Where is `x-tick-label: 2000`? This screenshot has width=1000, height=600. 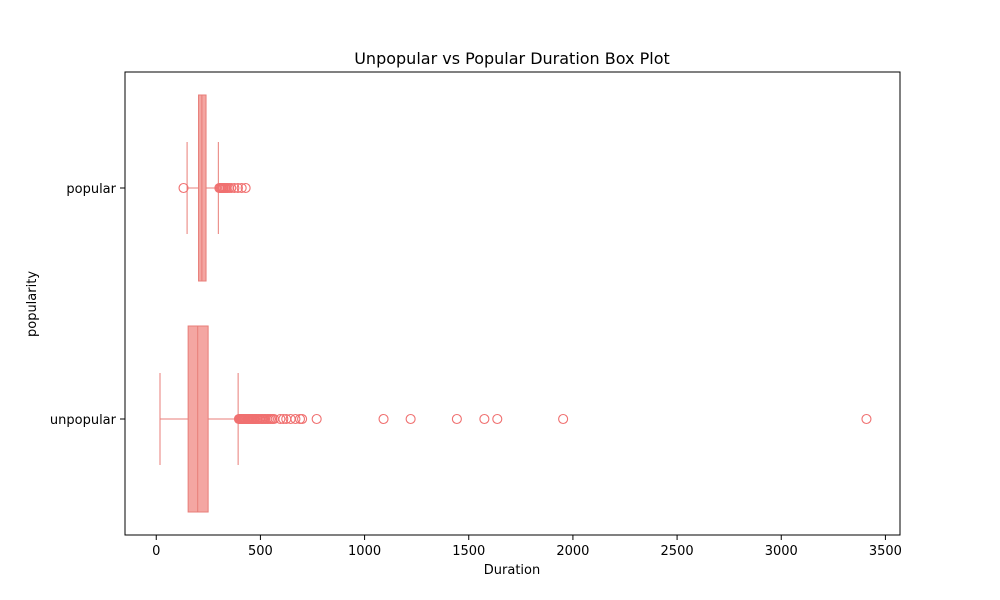
x-tick-label: 2000 is located at coordinates (572, 551).